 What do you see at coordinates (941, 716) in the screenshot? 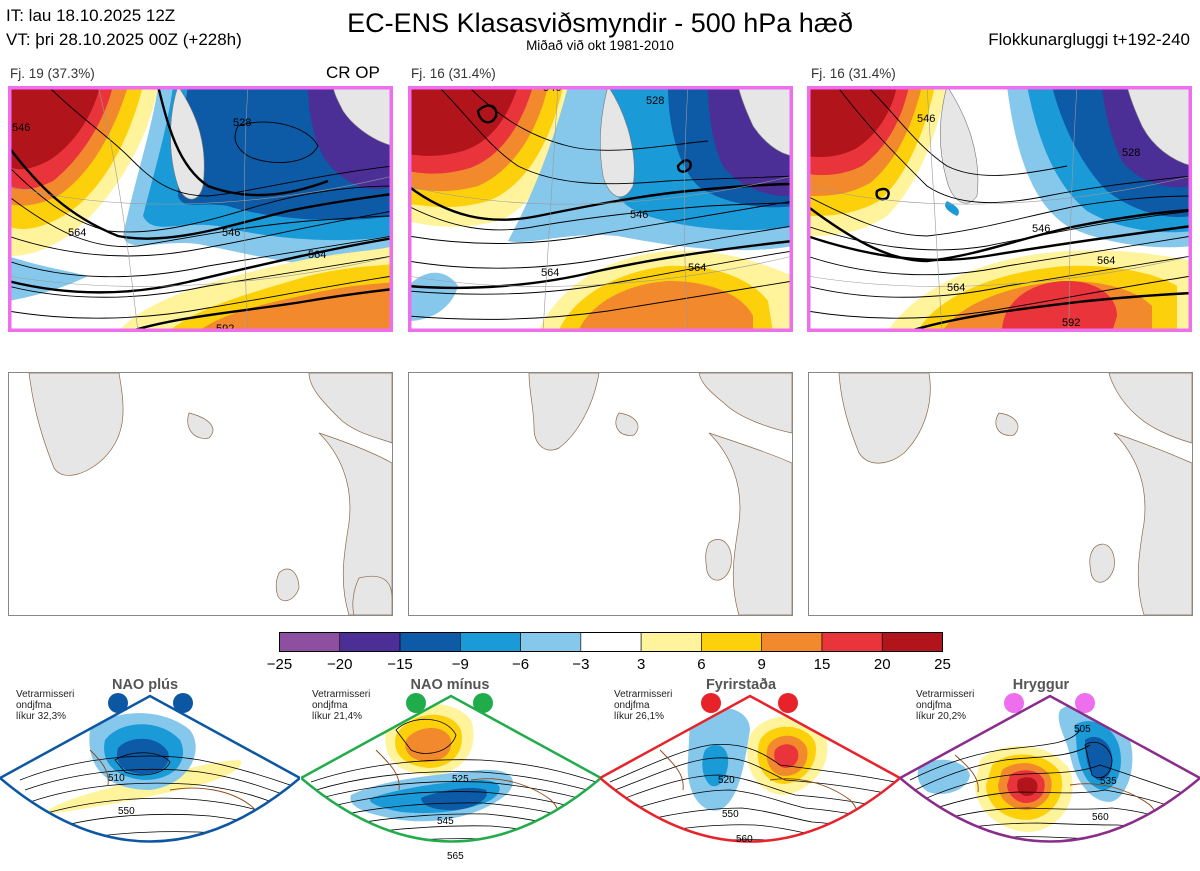
I see `regime-info-line: líkur 20,2%` at bounding box center [941, 716].